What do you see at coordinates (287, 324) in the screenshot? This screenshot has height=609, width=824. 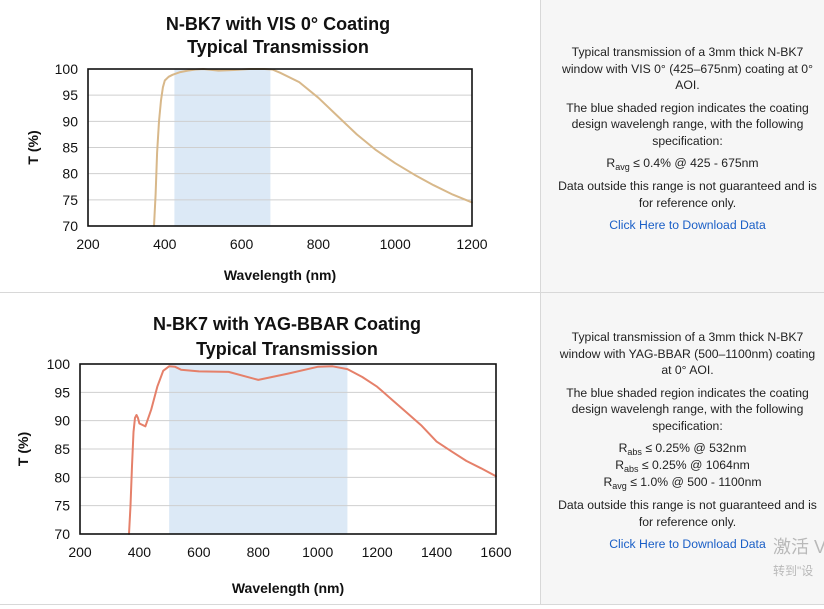 I see `chart-title-line: N-BK7 with YAG-BBAR Coating` at bounding box center [287, 324].